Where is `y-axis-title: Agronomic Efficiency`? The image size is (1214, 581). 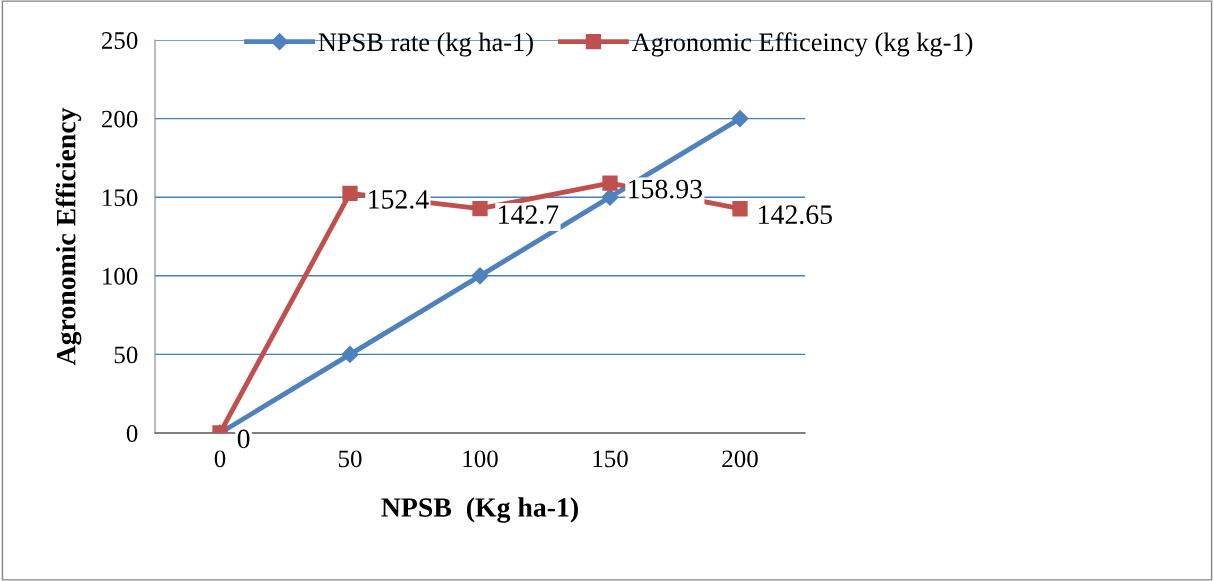 y-axis-title: Agronomic Efficiency is located at coordinates (68, 236).